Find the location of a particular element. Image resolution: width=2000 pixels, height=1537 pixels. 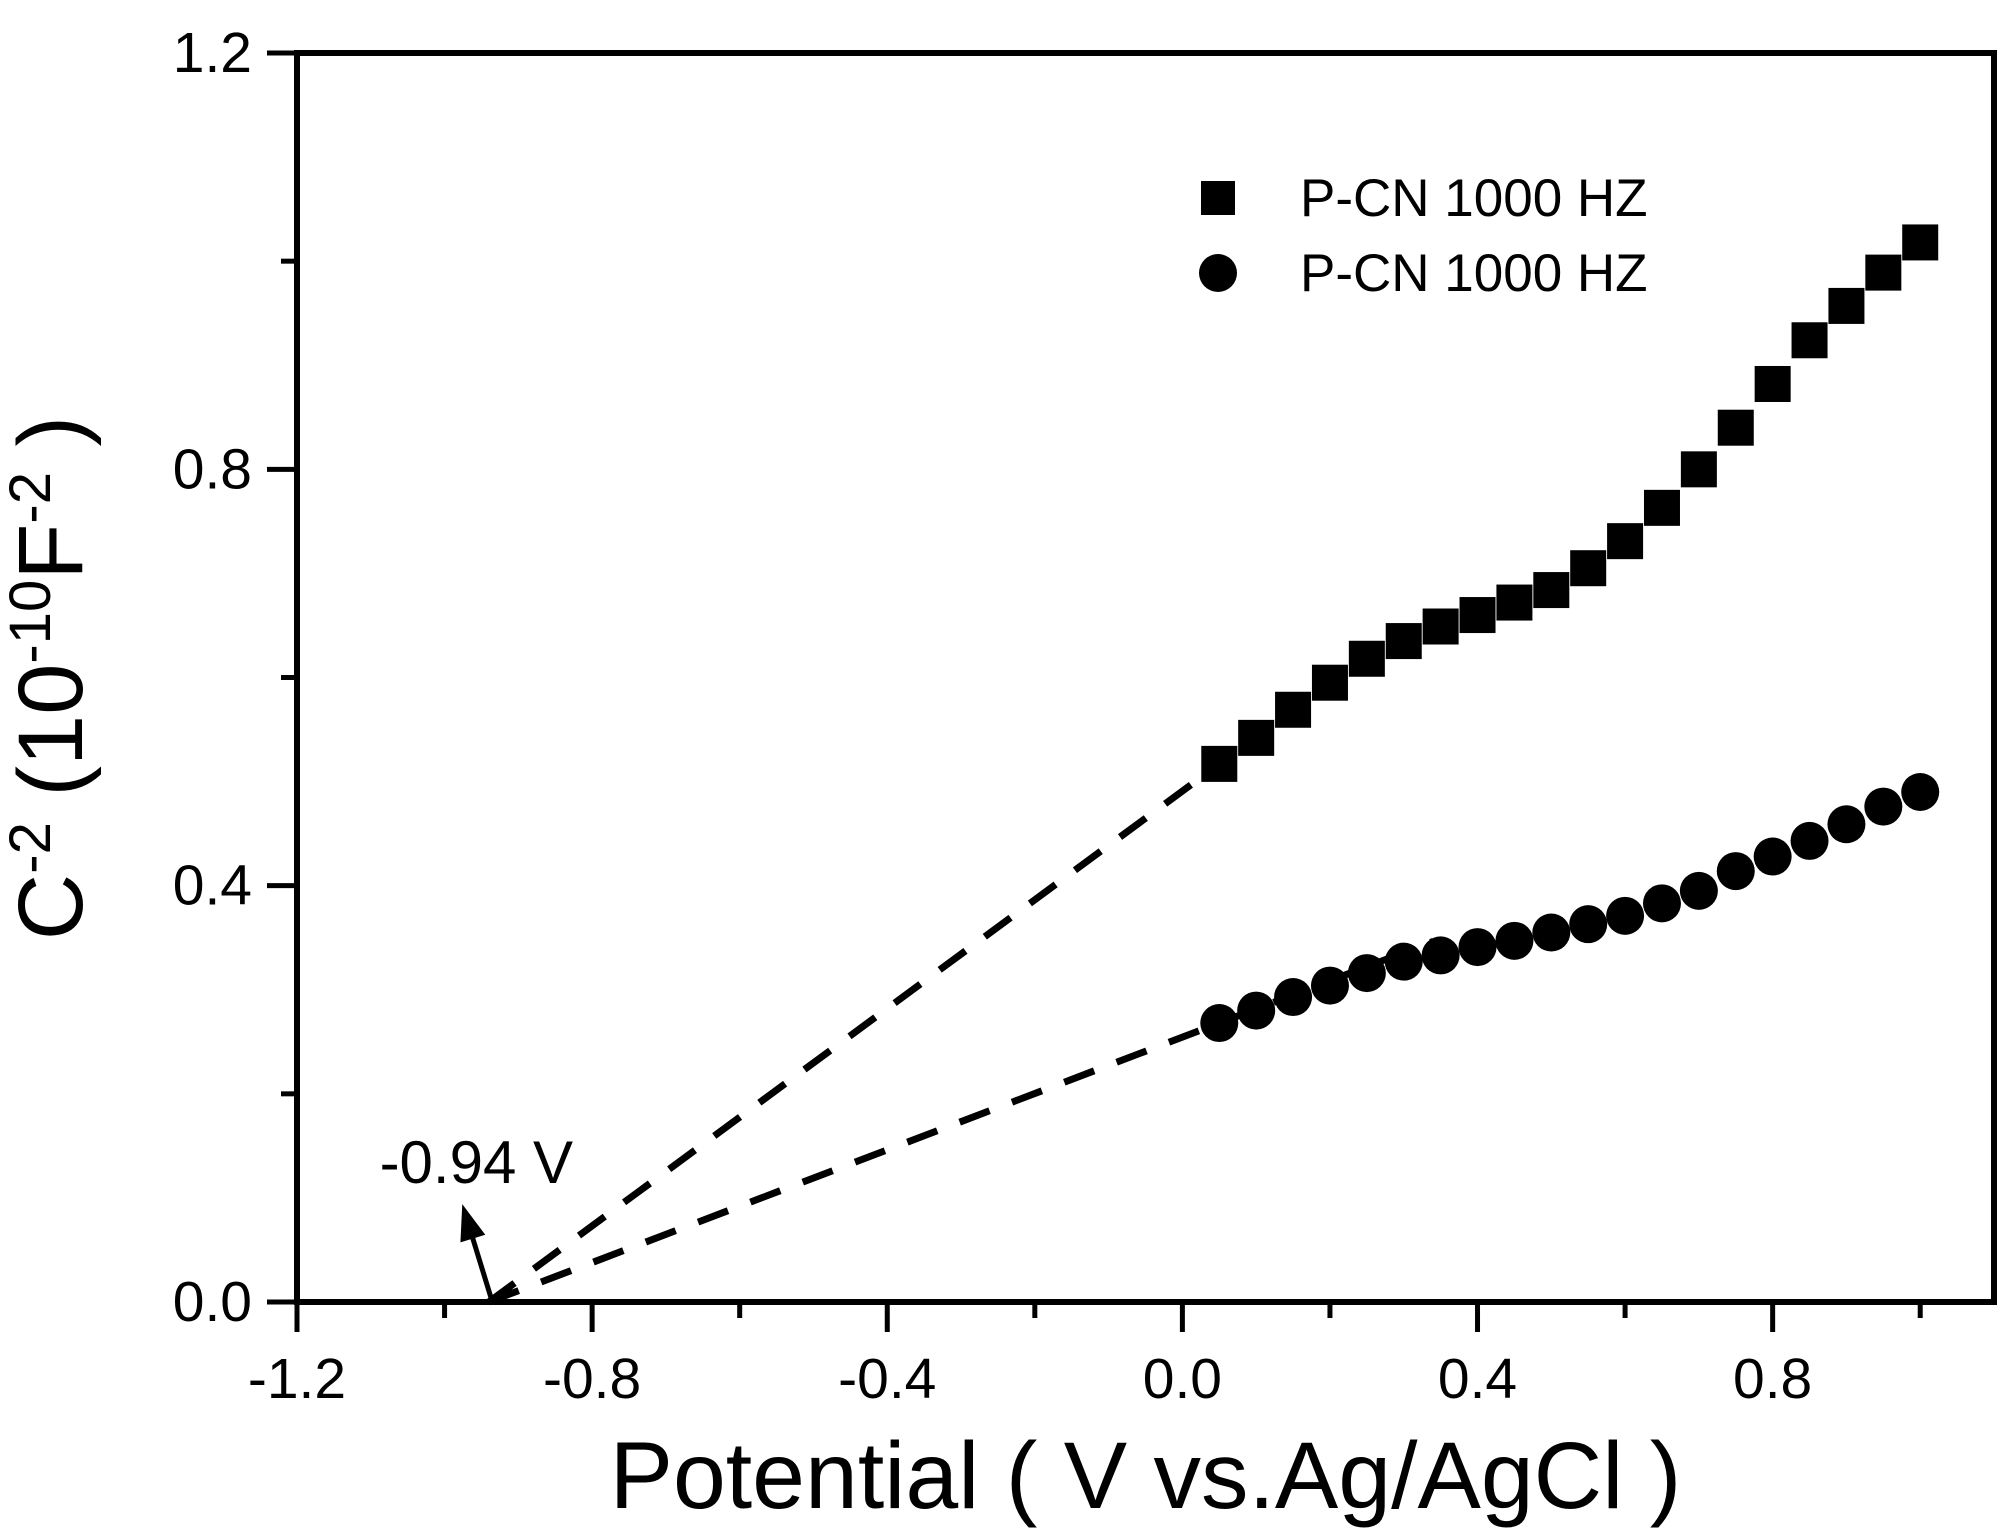

annotation-text: -0.94 V is located at coordinates (476, 1162).